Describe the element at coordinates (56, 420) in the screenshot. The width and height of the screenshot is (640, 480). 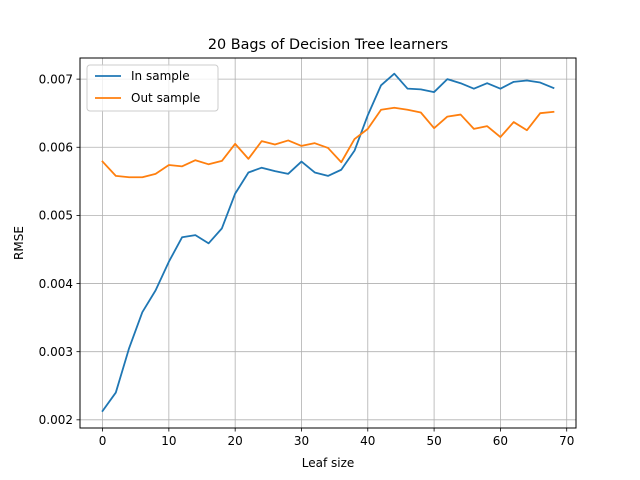
I see `y-tick-label: 0.002` at that location.